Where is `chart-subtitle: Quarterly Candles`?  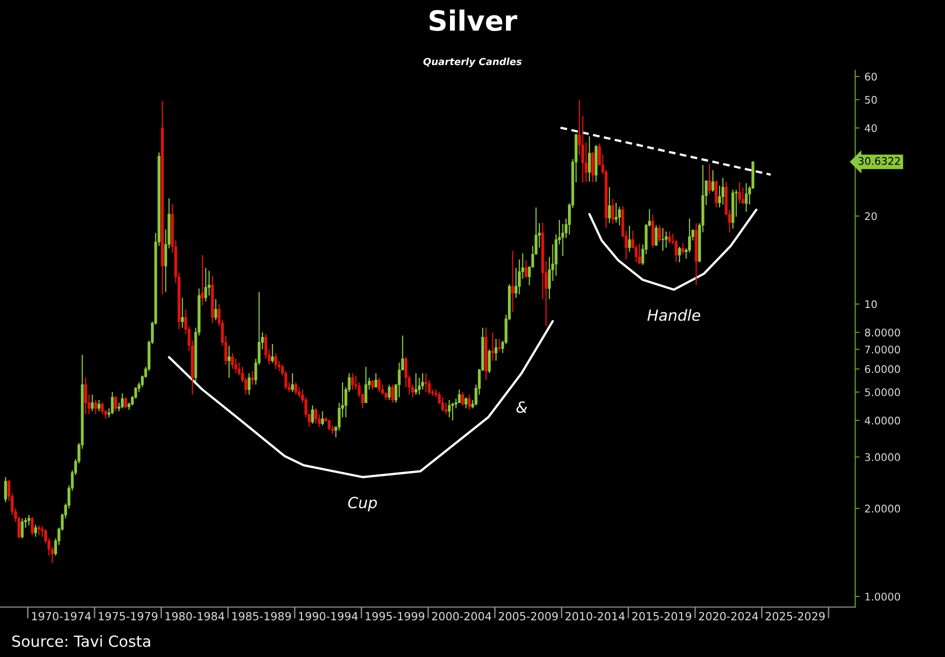 chart-subtitle: Quarterly Candles is located at coordinates (472, 63).